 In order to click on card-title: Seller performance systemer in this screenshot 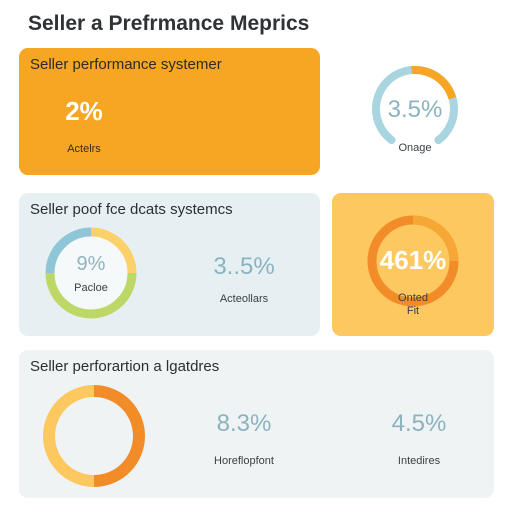, I will do `click(126, 64)`.